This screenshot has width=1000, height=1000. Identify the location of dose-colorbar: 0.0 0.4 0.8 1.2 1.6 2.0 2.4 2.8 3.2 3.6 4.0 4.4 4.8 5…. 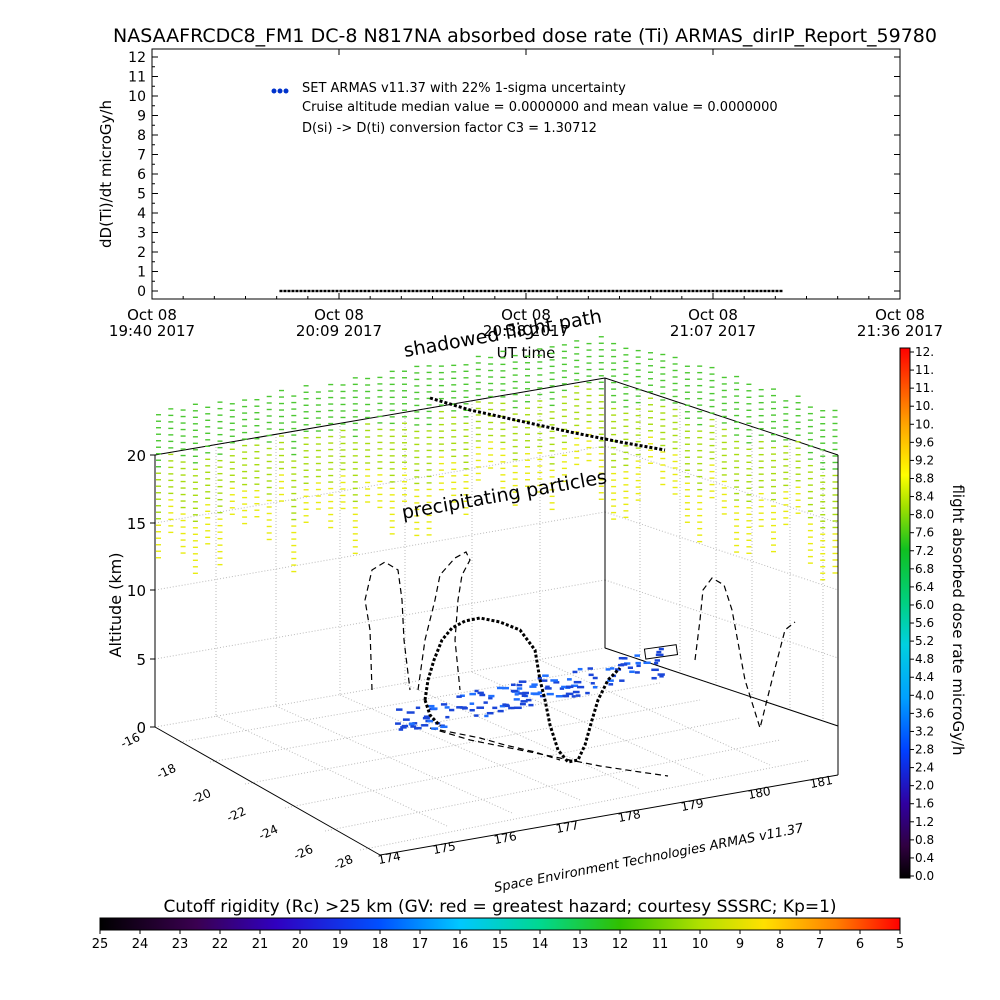
(933, 614).